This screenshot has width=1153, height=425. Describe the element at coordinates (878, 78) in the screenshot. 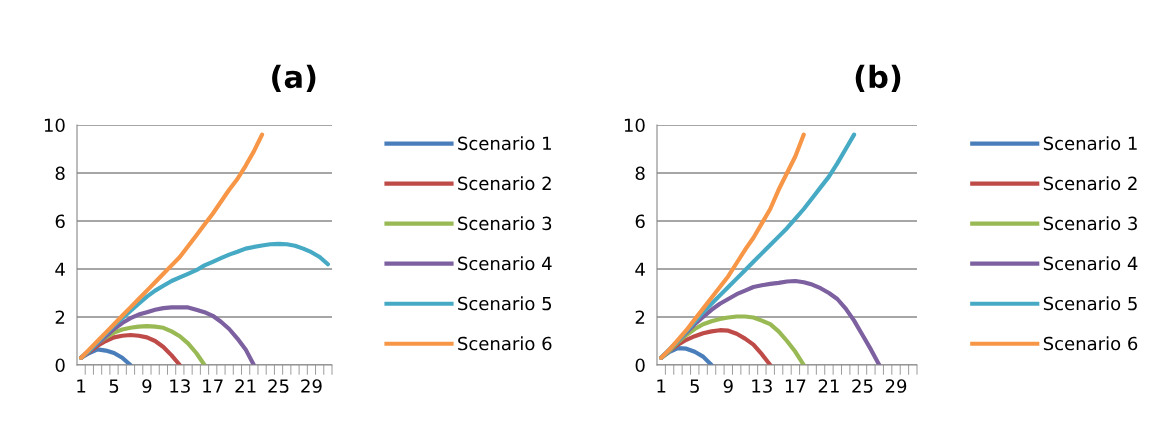

I see `chart-title: (b)` at that location.